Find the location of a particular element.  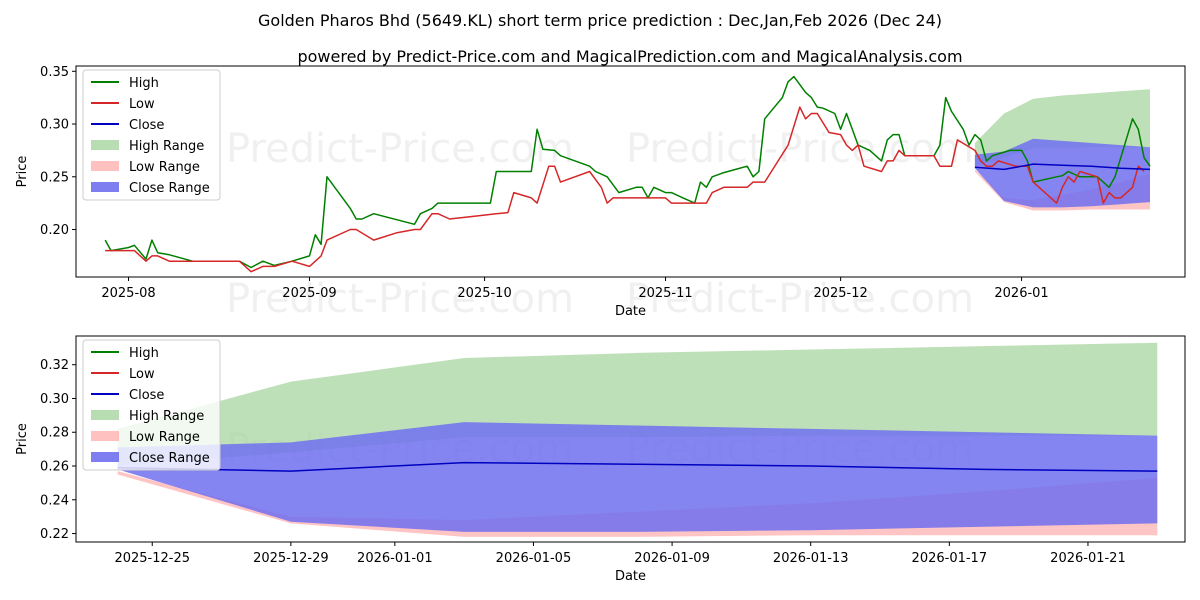

y-tick-label: 0.25 is located at coordinates (54, 177).